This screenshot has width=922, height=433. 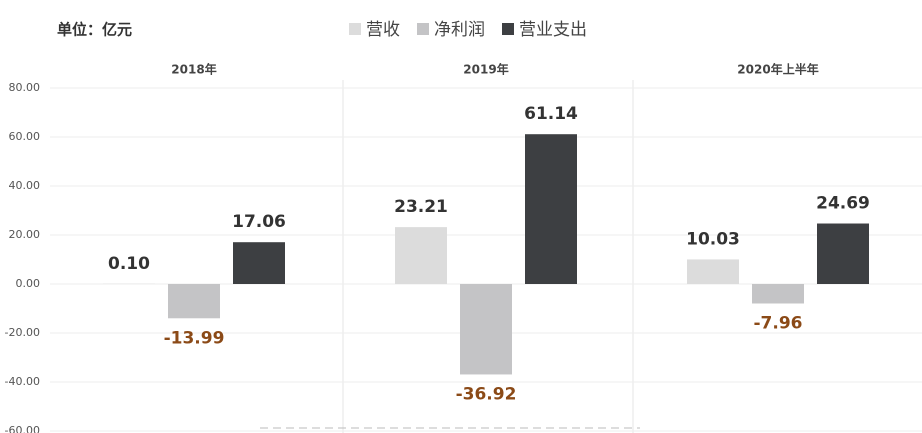 What do you see at coordinates (777, 69) in the screenshot?
I see `group-label: 2020年上半年` at bounding box center [777, 69].